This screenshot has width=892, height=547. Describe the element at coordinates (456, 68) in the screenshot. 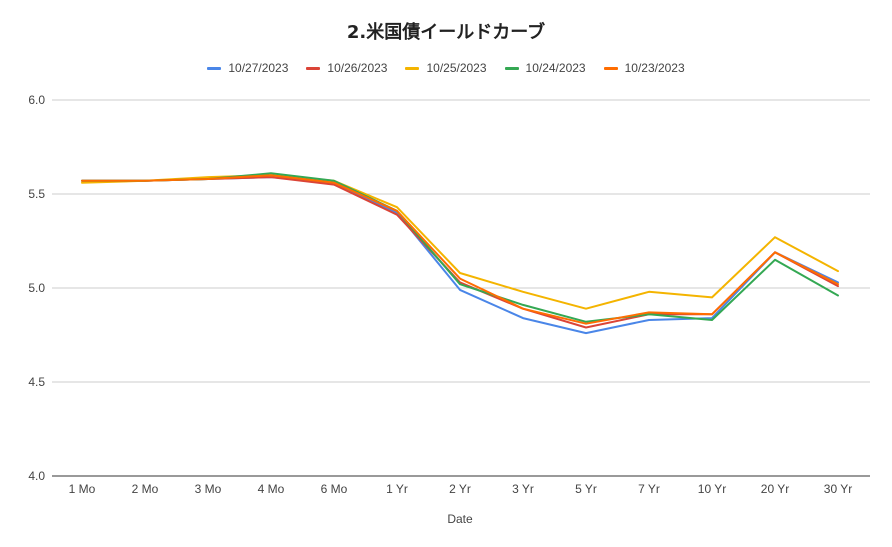

I see `legend-label-3: 10/25/2023` at that location.